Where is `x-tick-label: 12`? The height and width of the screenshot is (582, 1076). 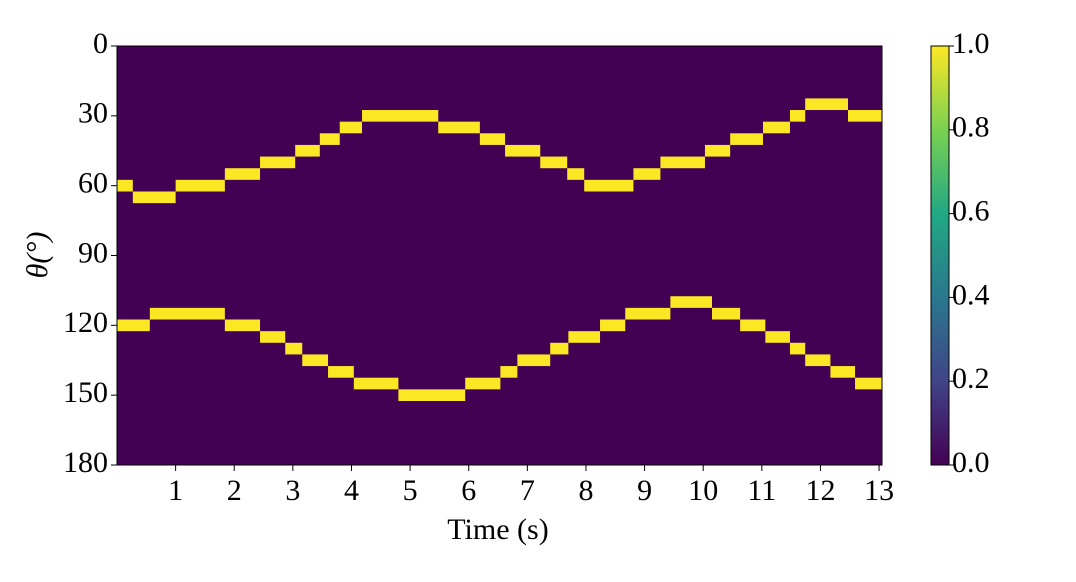
x-tick-label: 12 is located at coordinates (820, 490).